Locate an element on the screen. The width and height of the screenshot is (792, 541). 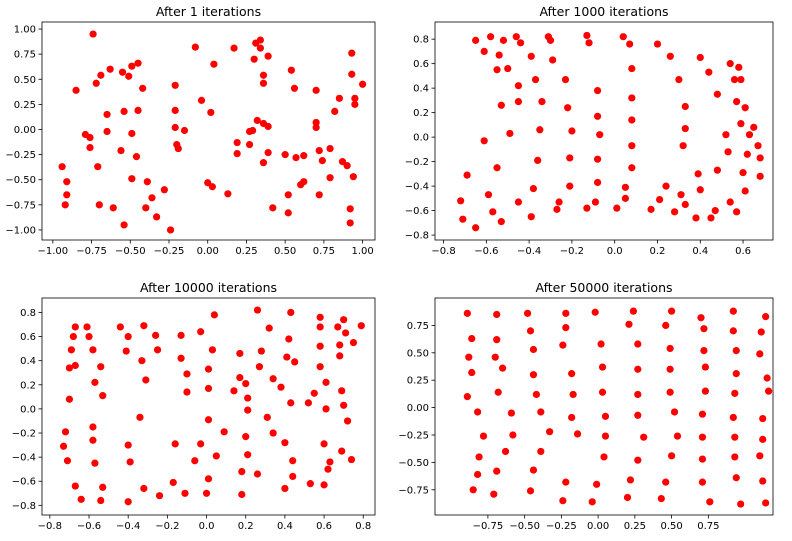
y-tick-label: −0.2 is located at coordinates (417, 162).